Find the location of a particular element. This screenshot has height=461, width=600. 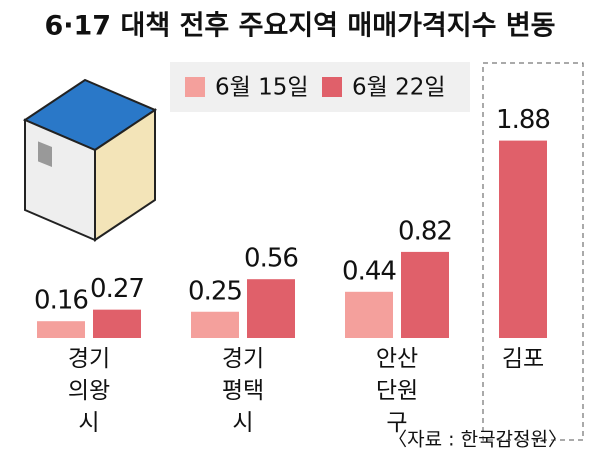

building-icon is located at coordinates (90, 160).